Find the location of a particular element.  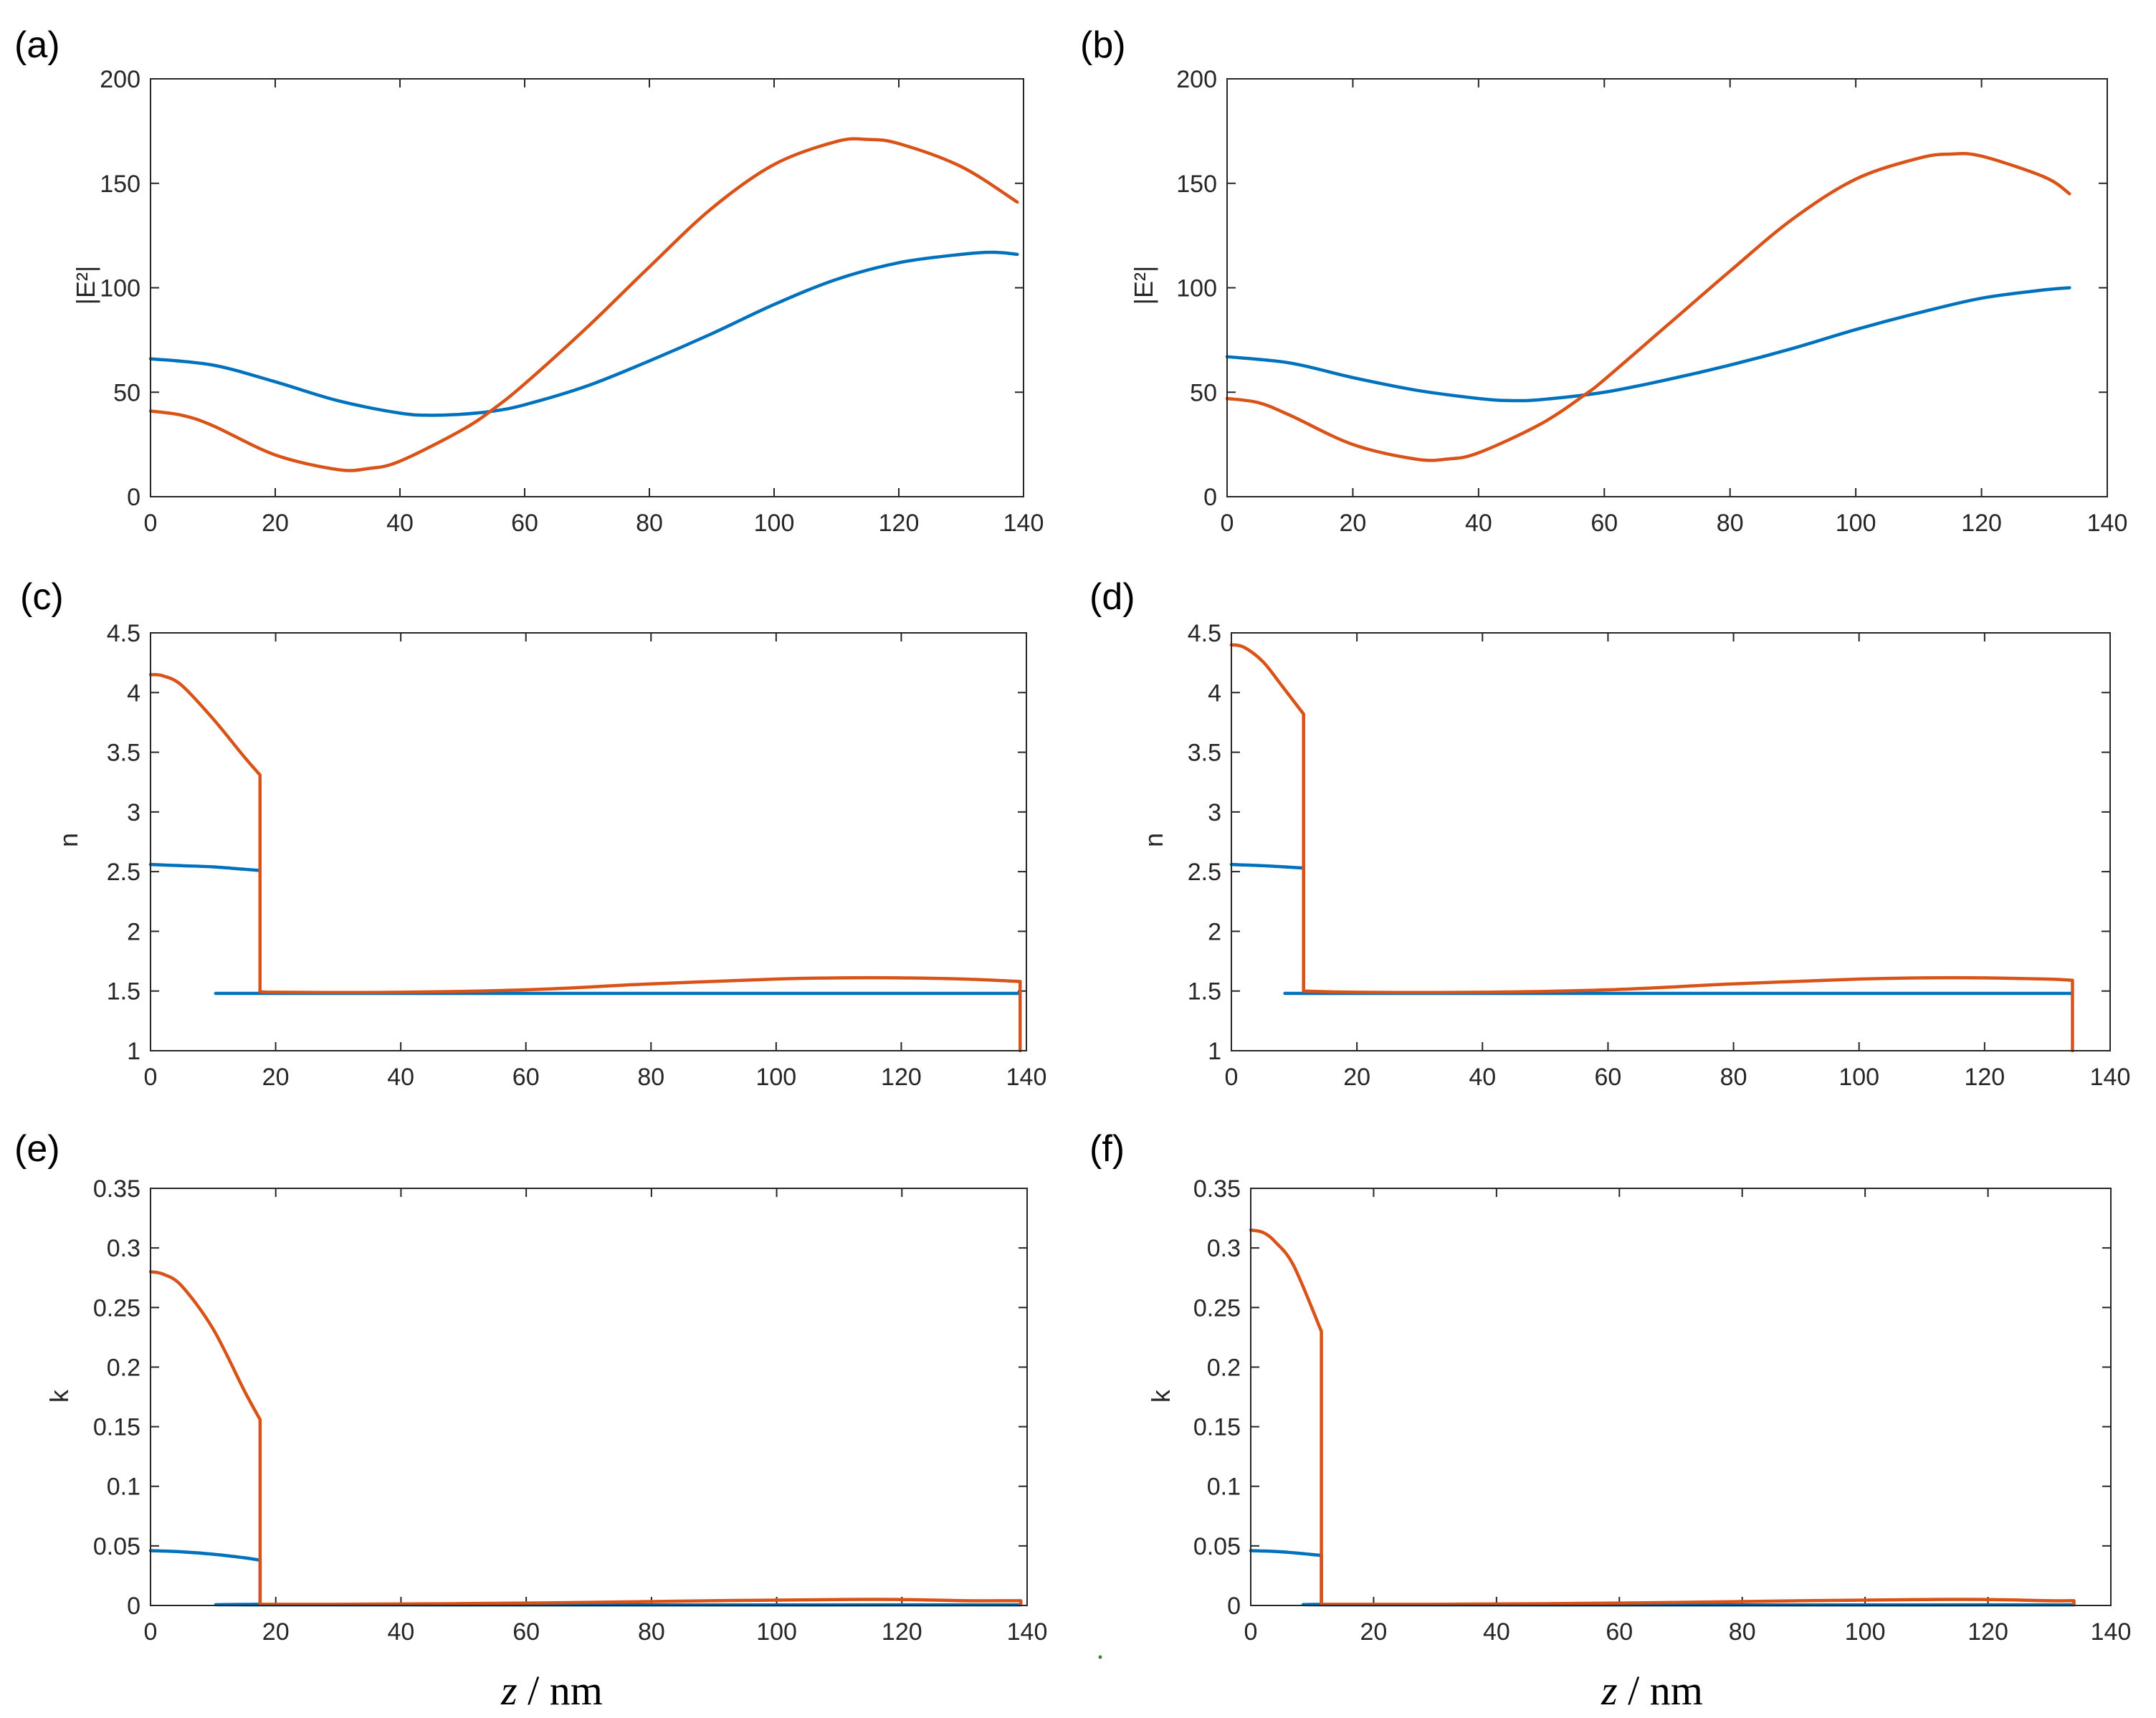

series-blue-a is located at coordinates (583, 333).